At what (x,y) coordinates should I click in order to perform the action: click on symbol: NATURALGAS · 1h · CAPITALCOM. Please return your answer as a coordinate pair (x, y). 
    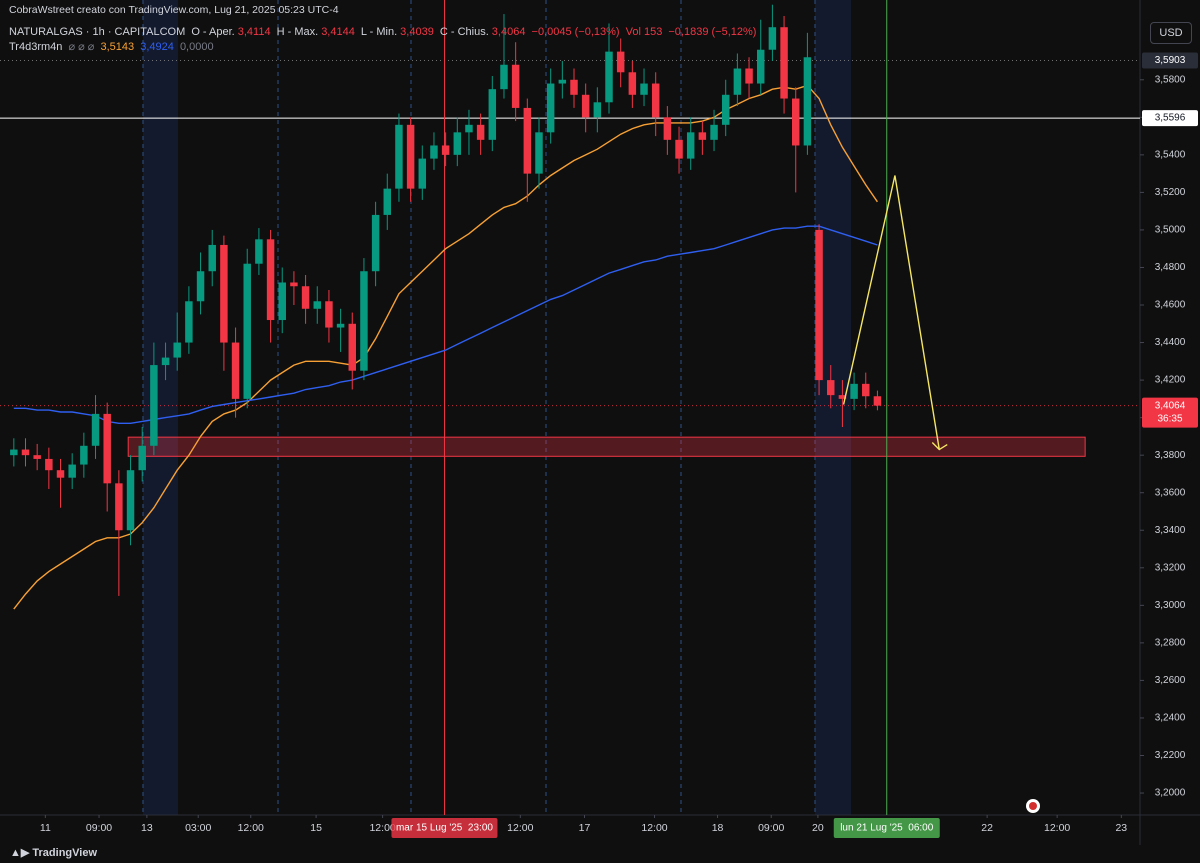
    Looking at the image, I should click on (97, 32).